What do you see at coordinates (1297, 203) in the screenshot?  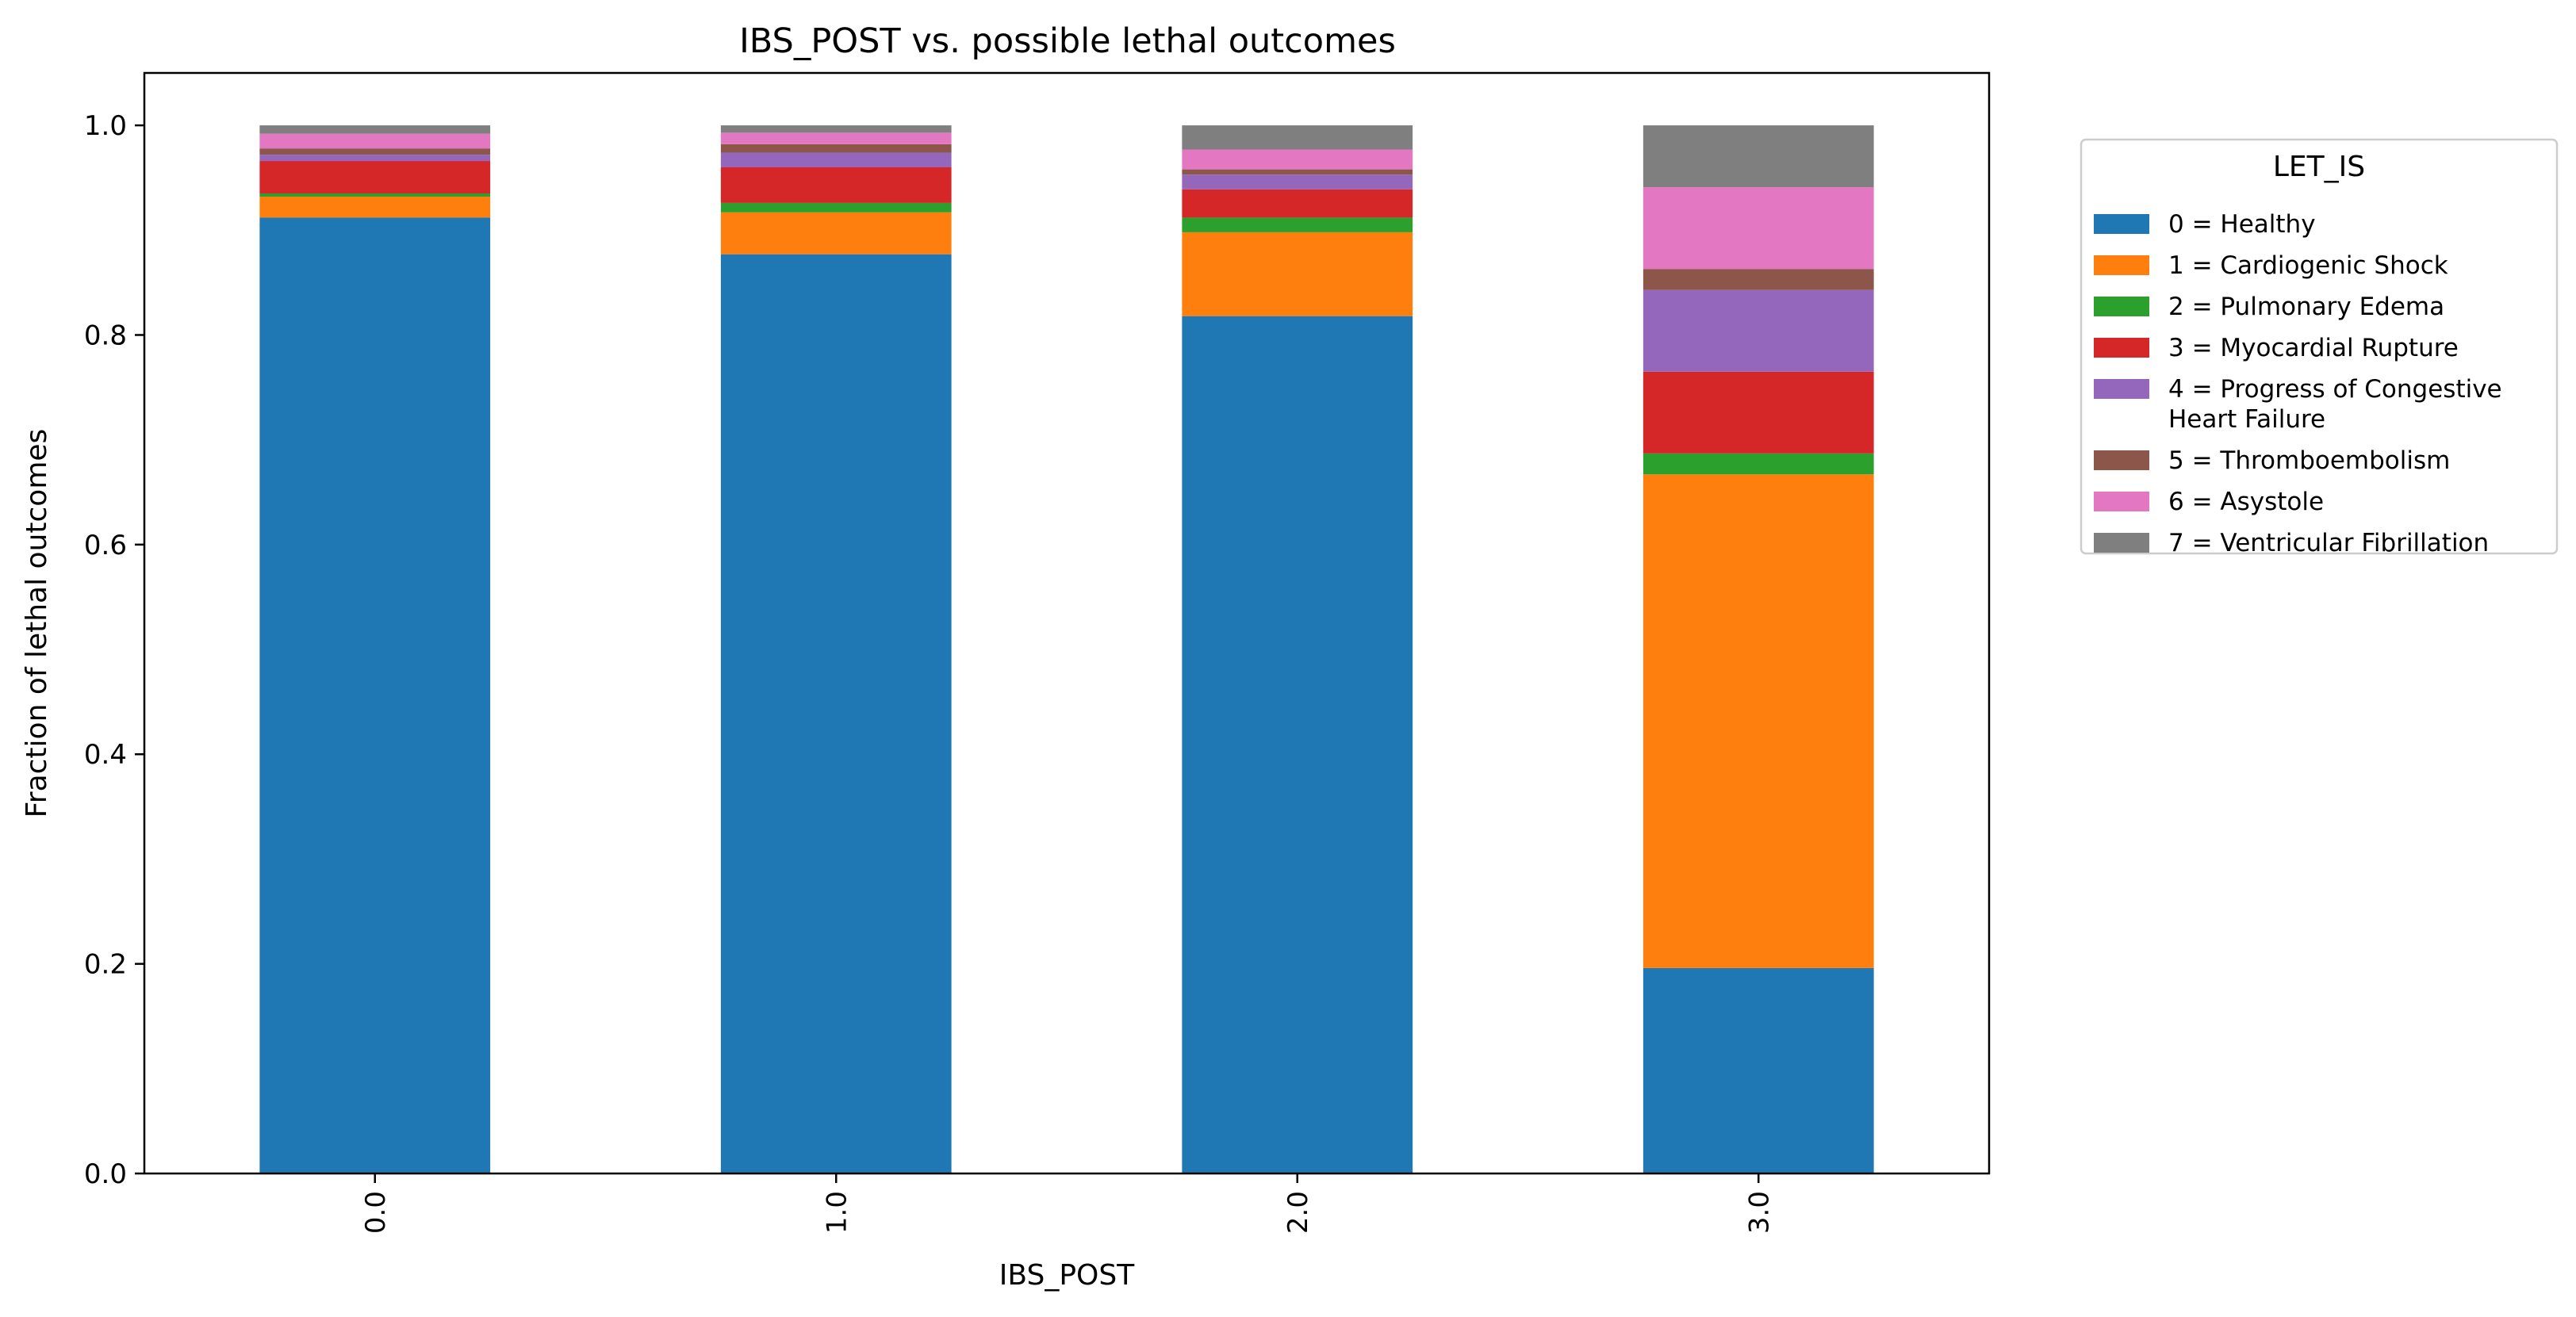 I see `bar-segment-2.0-series-3` at bounding box center [1297, 203].